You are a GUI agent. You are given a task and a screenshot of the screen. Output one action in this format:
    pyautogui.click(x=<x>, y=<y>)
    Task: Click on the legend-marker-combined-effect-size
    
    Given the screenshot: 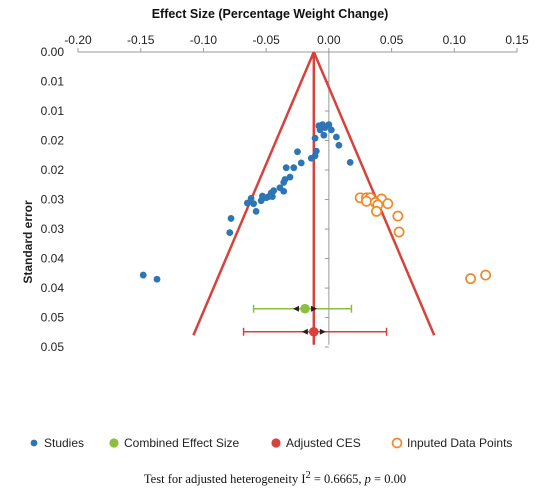 What is the action you would take?
    pyautogui.click(x=114, y=443)
    